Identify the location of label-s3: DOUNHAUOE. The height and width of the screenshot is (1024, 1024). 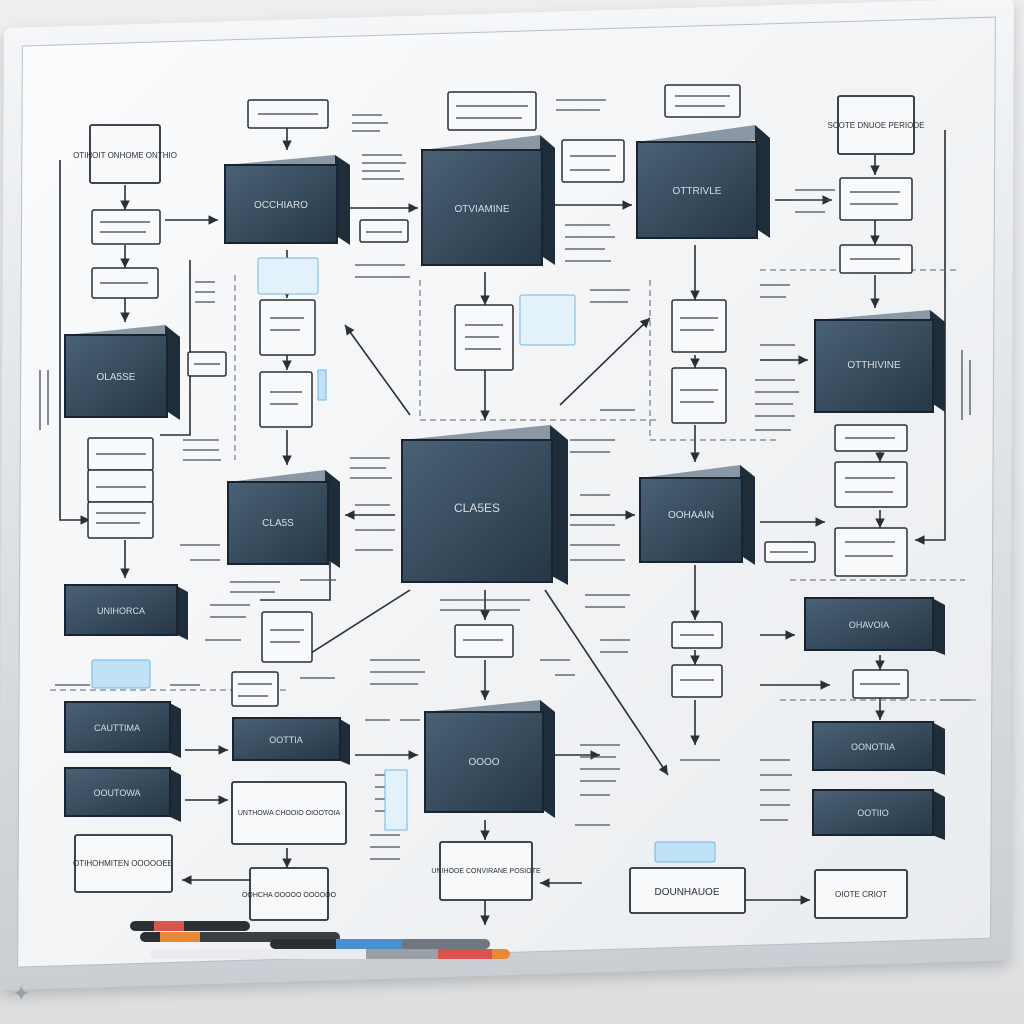
(686, 892).